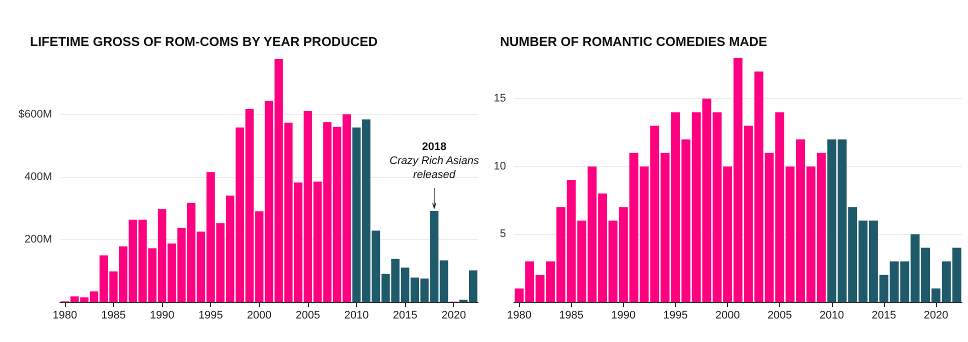  What do you see at coordinates (38, 239) in the screenshot?
I see `y-tick-label: 200M` at bounding box center [38, 239].